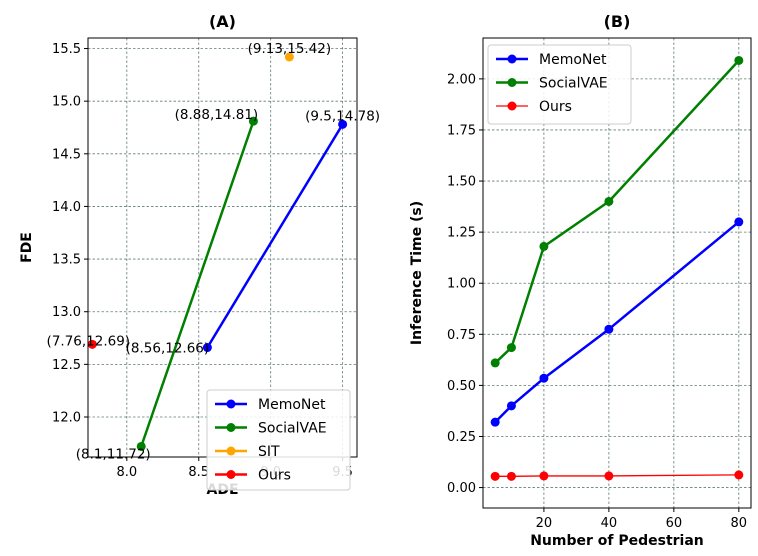  What do you see at coordinates (544, 523) in the screenshot?
I see `x-tick-label: 20` at bounding box center [544, 523].